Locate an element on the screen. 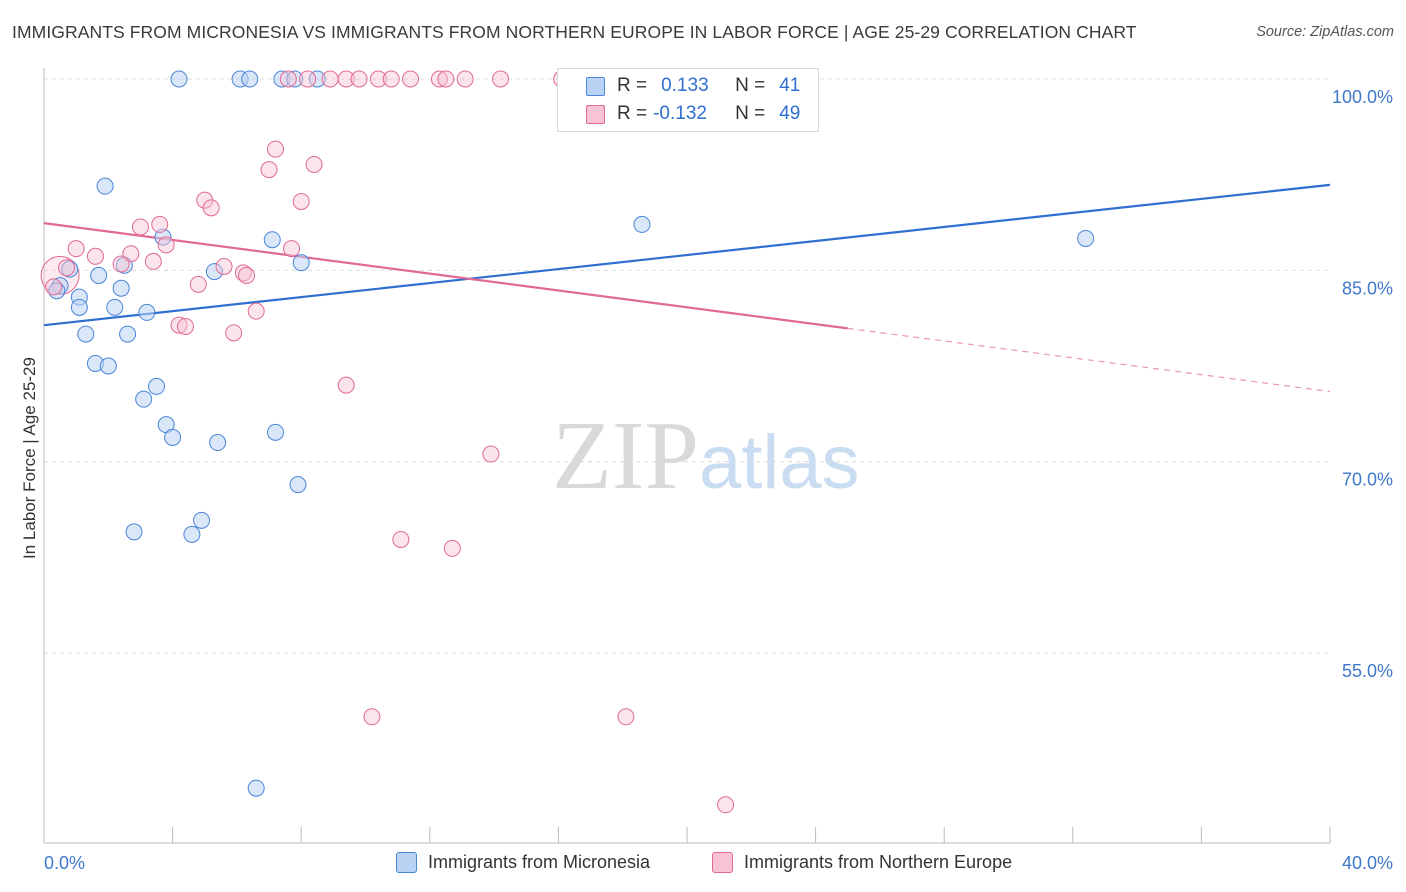 The image size is (1406, 892). series-legend-micronesia: Immigrants from Micronesia is located at coordinates (523, 862).